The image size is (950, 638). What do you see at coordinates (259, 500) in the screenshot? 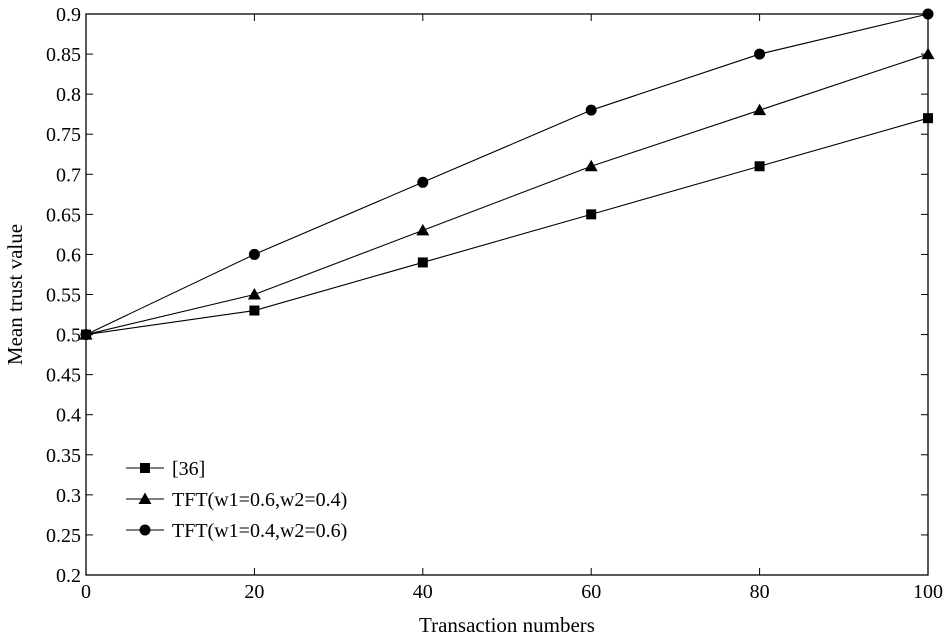
I see `legend-label: TFT(w1=0.6,w2=0.4)` at bounding box center [259, 500].